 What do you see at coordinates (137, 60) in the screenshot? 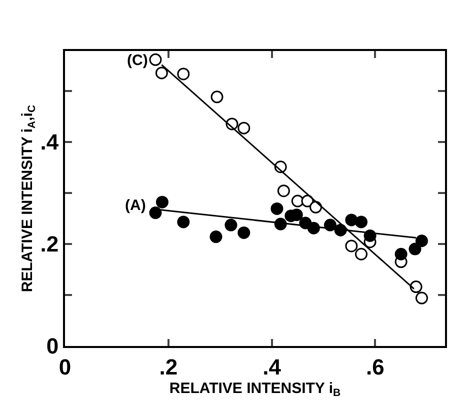
I see `annotation: (C)` at bounding box center [137, 60].